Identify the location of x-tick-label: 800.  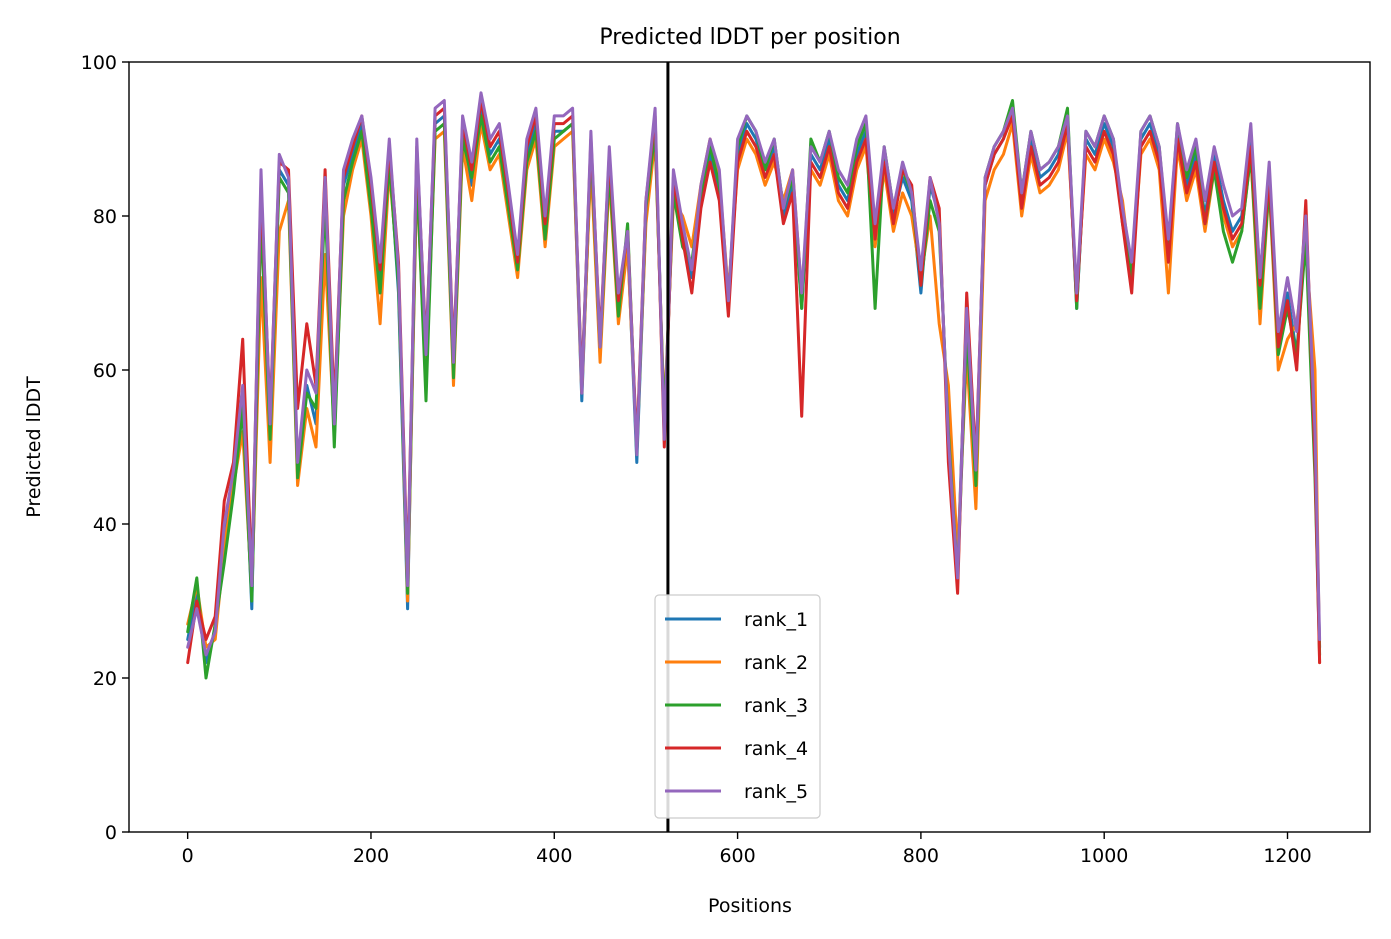
(921, 856).